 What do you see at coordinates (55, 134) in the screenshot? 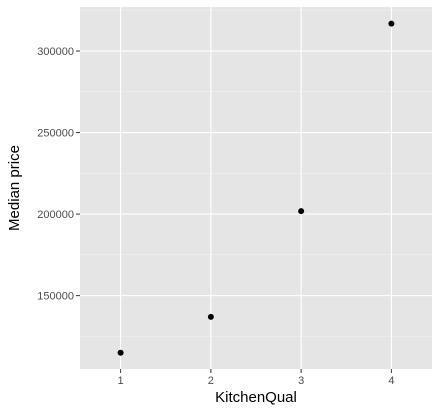
I see `y-tick-label: 250000` at bounding box center [55, 134].